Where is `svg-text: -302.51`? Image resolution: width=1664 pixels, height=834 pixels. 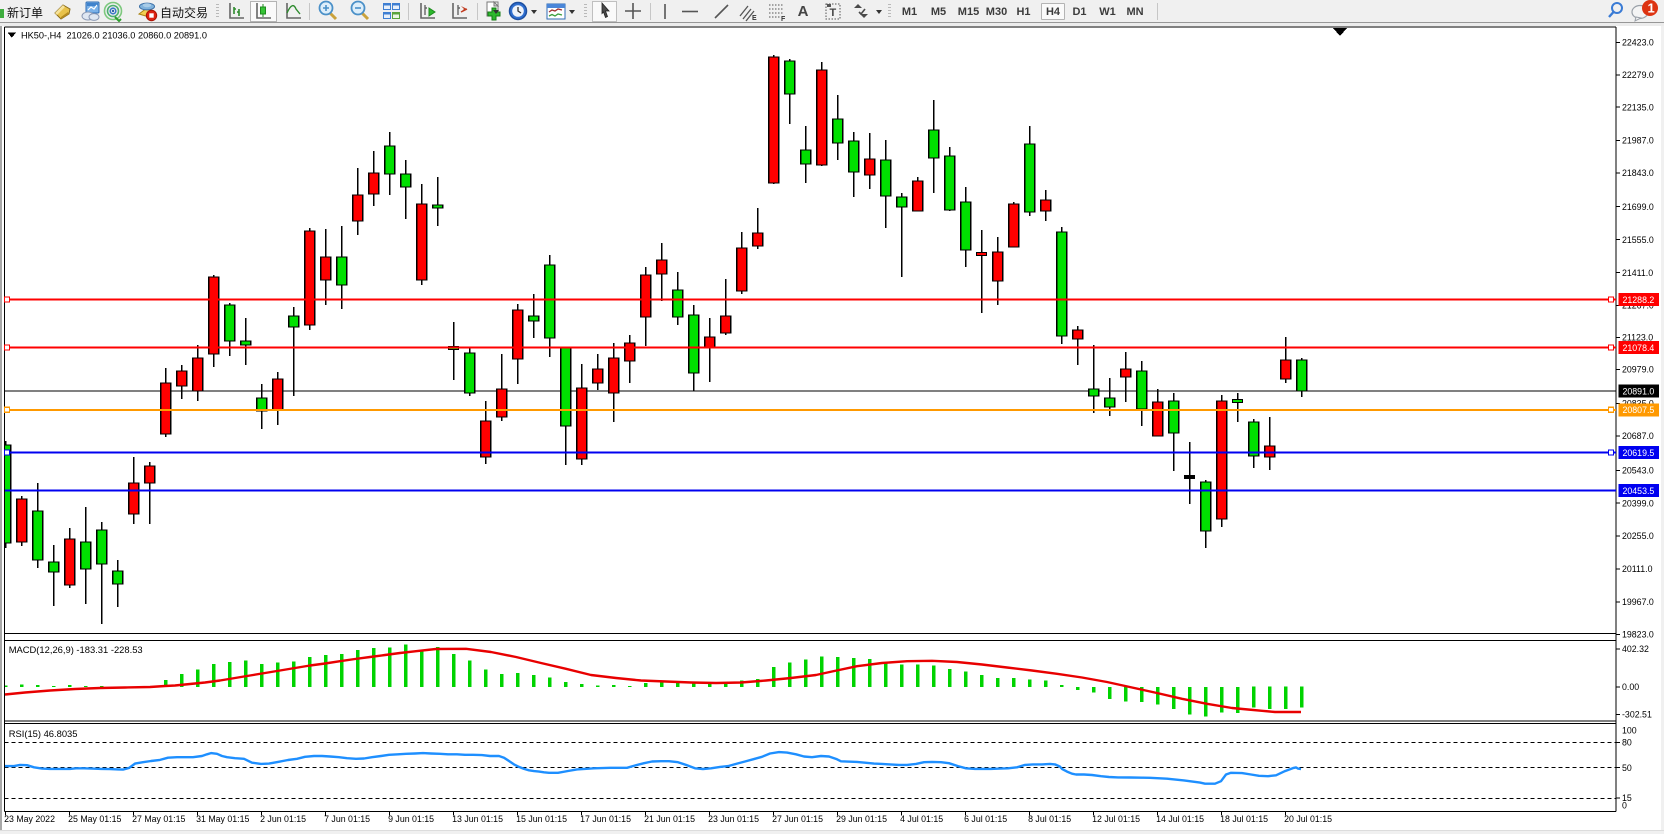
svg-text: -302.51 is located at coordinates (1637, 715).